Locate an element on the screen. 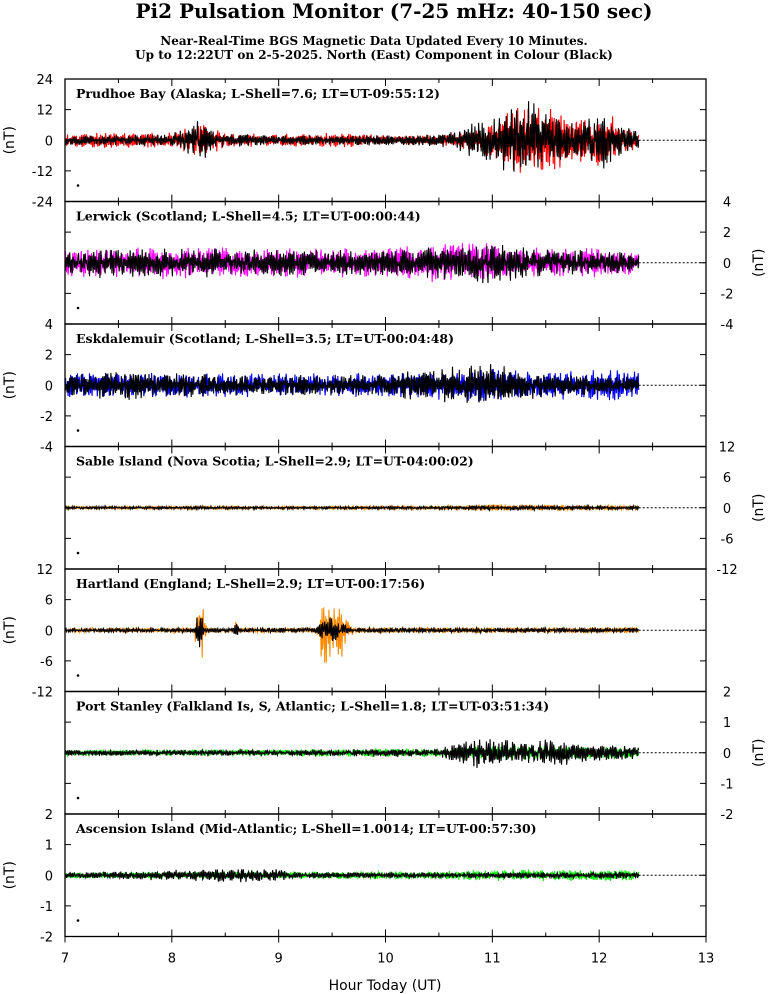 Image resolution: width=774 pixels, height=994 pixels. ytick-label-1-2: 0 is located at coordinates (727, 264).